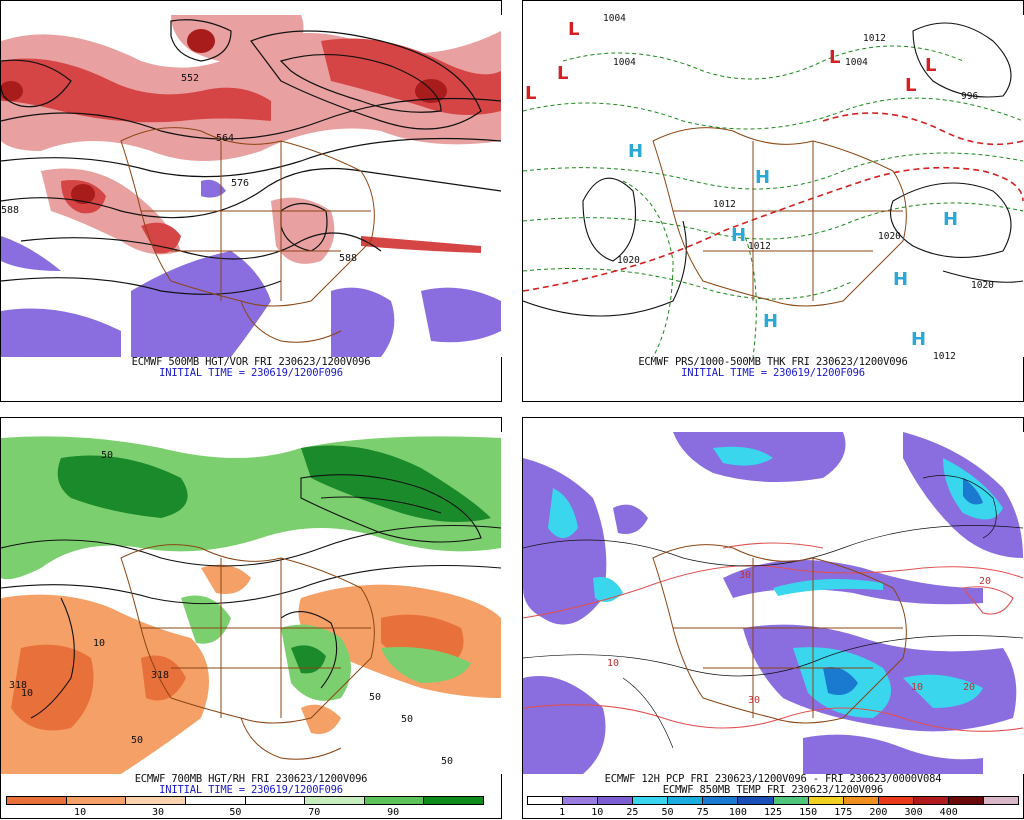  Describe the element at coordinates (190, 78) in the screenshot. I see `contour-label: 552` at that location.